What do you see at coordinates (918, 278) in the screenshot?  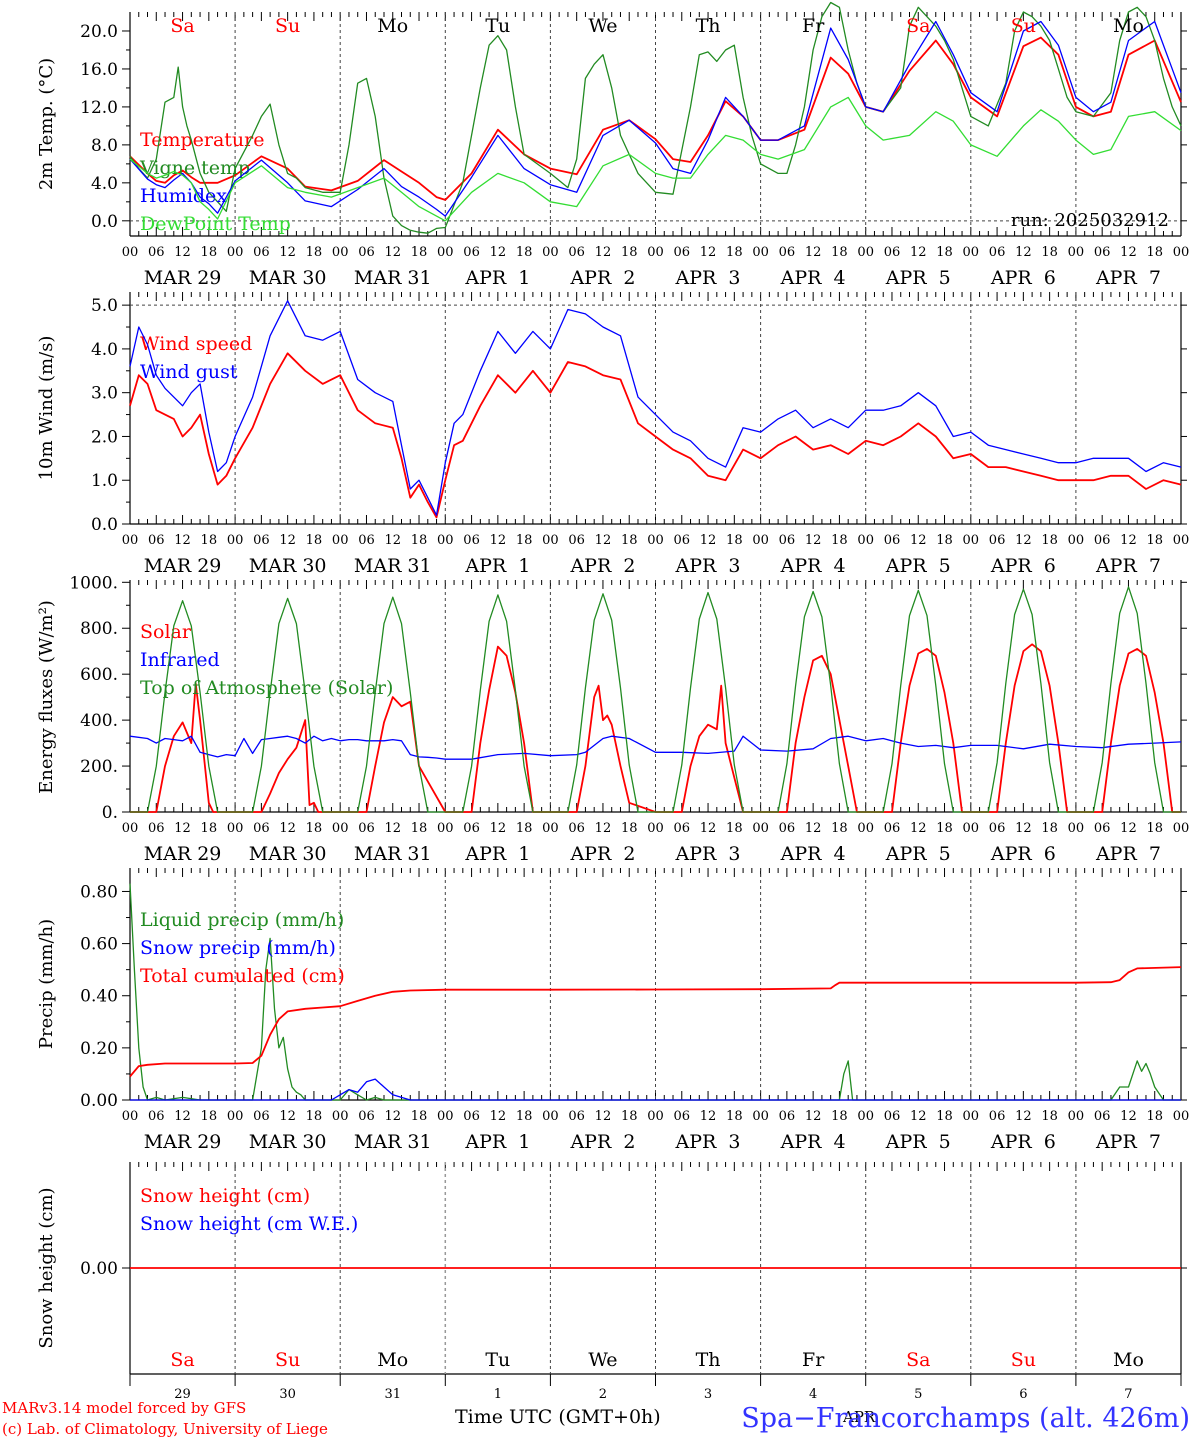 I see `date-label: APR 5` at bounding box center [918, 278].